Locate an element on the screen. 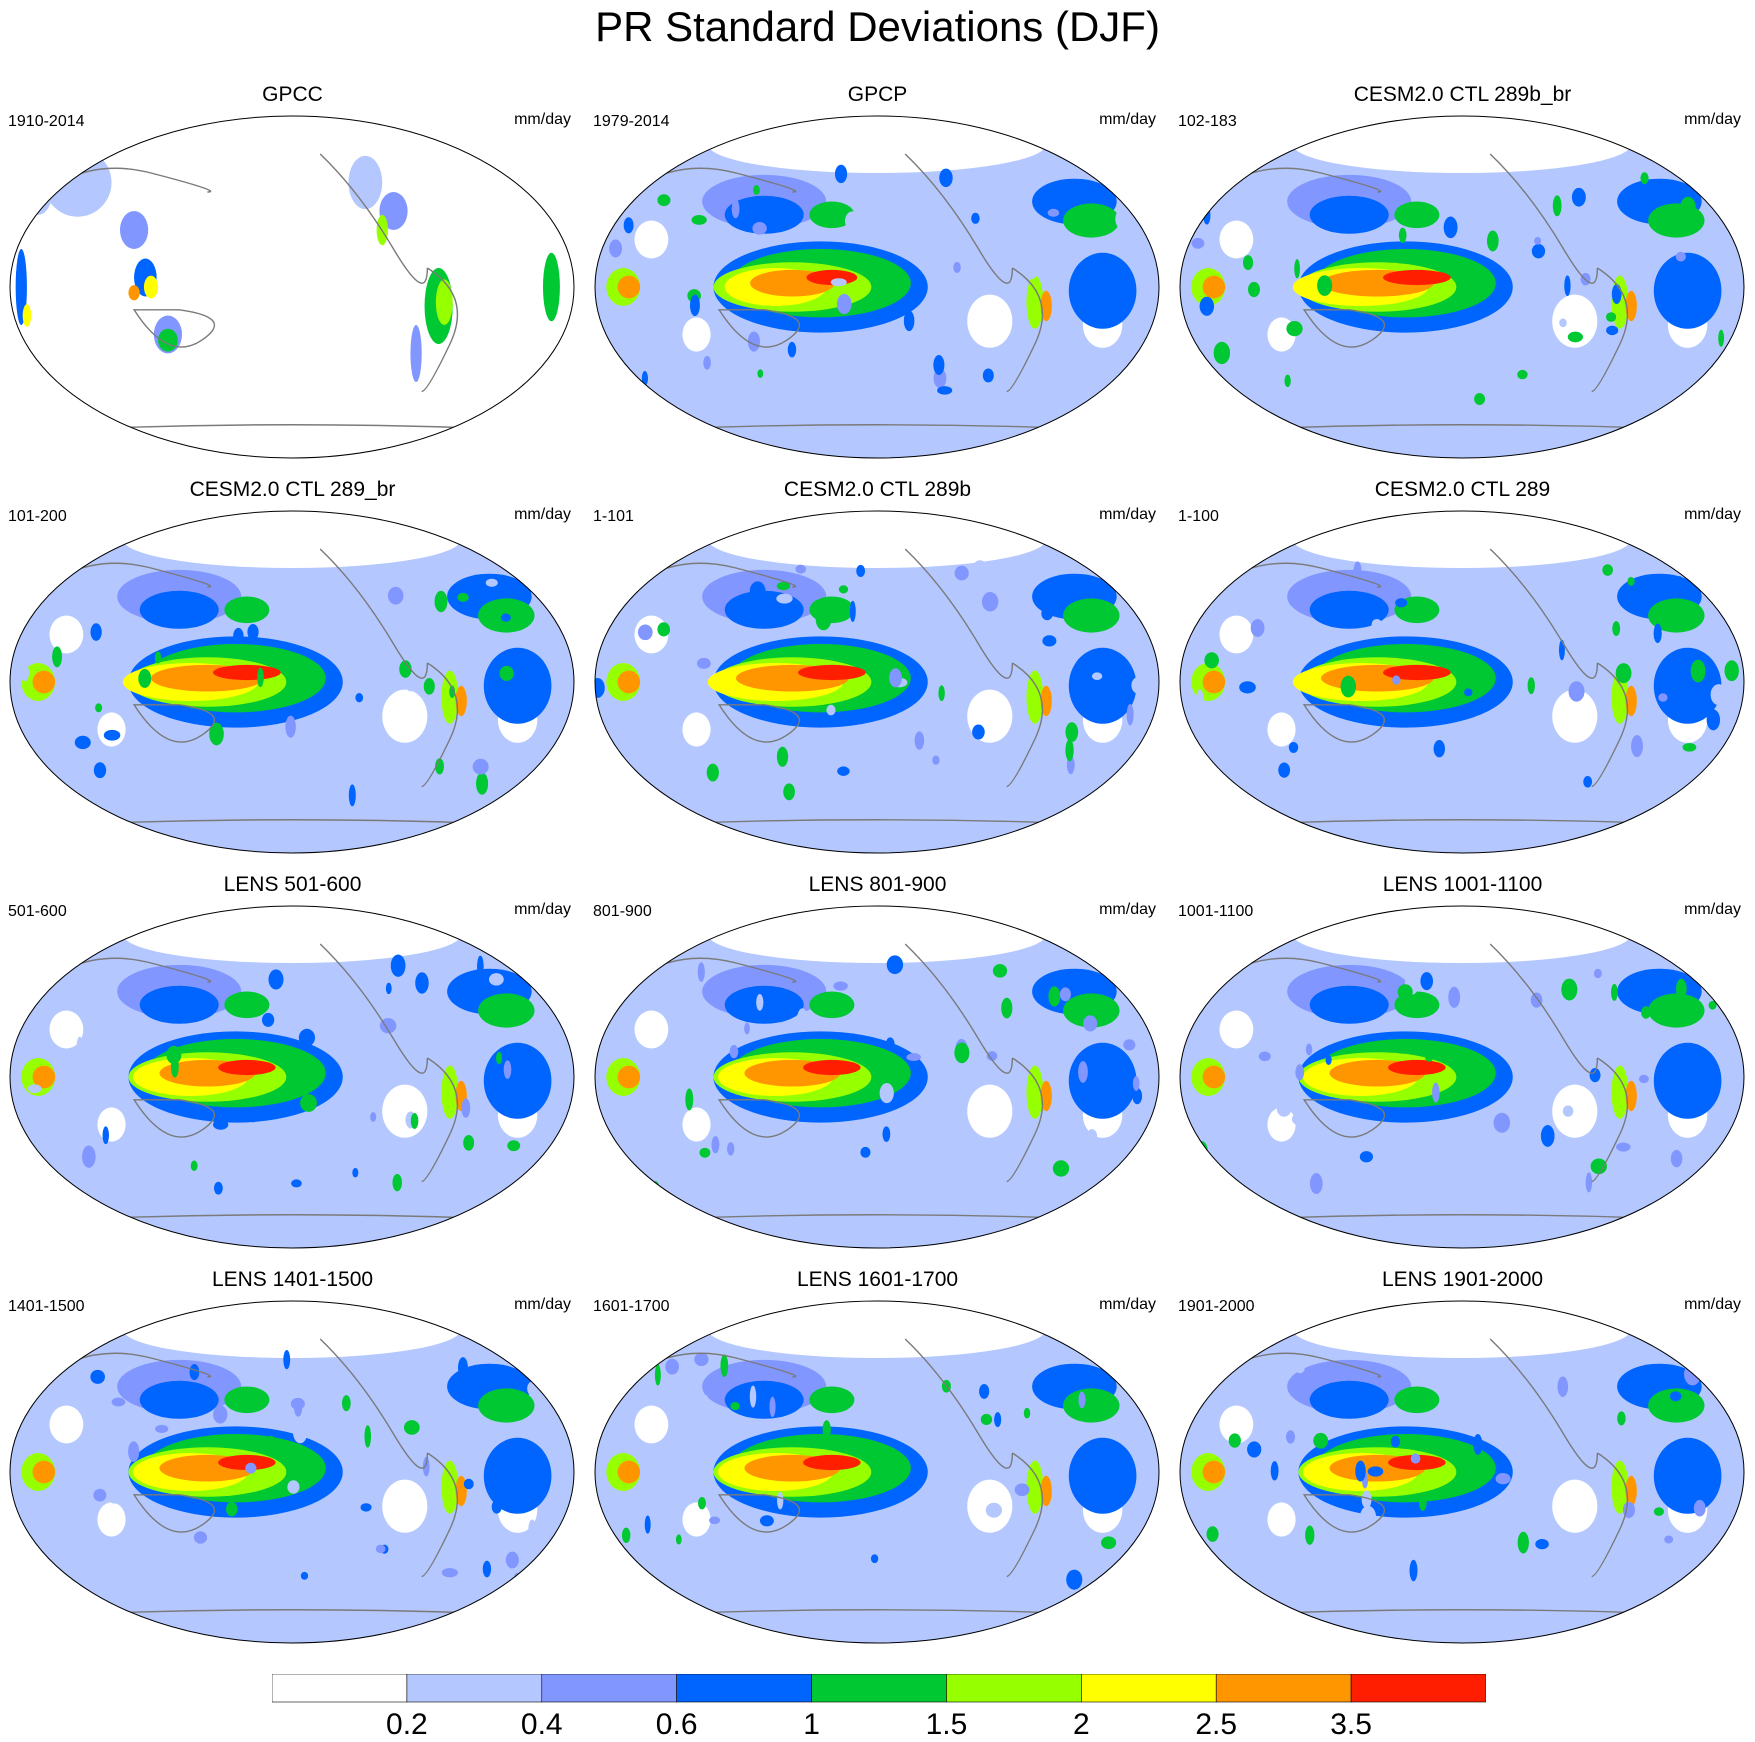  panel-period: 501-600 is located at coordinates (37, 911).